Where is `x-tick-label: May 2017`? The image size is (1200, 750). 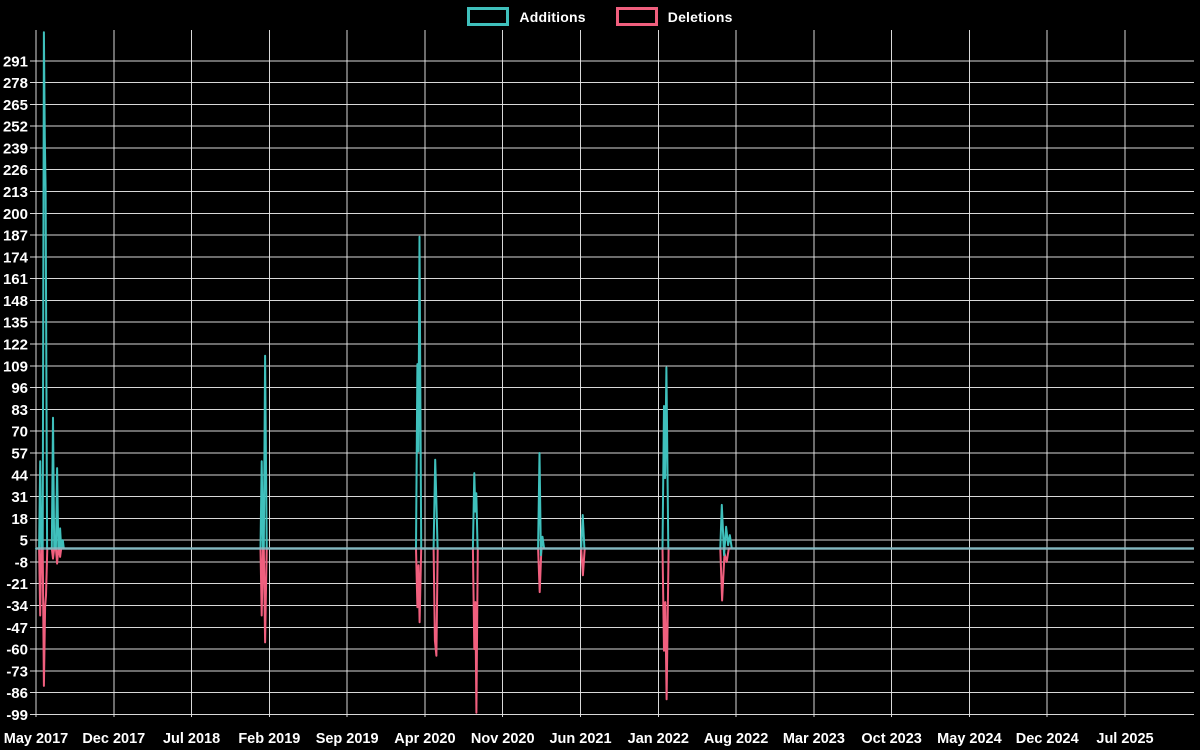
x-tick-label: May 2017 is located at coordinates (36, 739).